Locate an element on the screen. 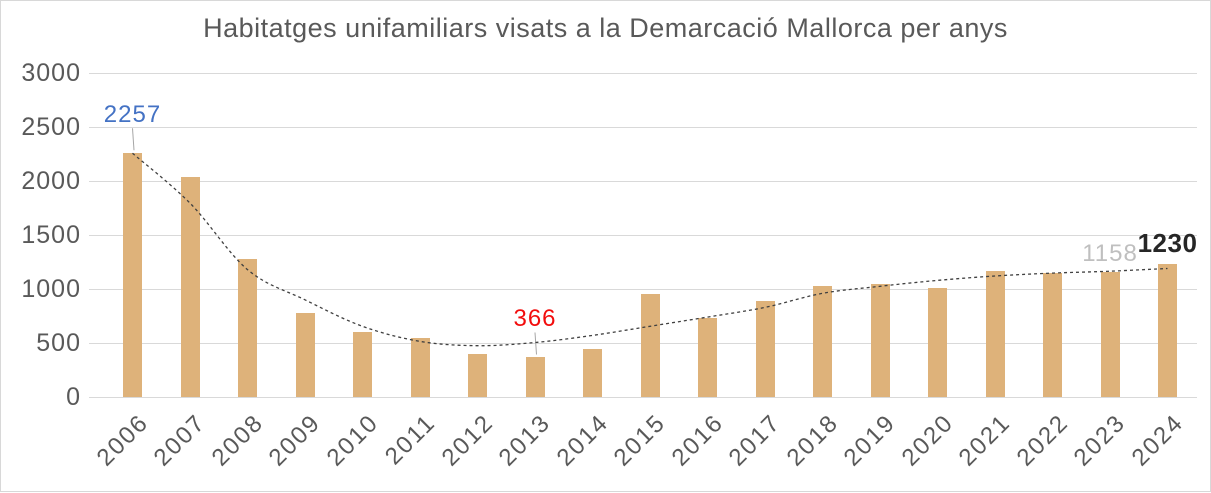  y-axis-tick-0: 0 is located at coordinates (73, 397).